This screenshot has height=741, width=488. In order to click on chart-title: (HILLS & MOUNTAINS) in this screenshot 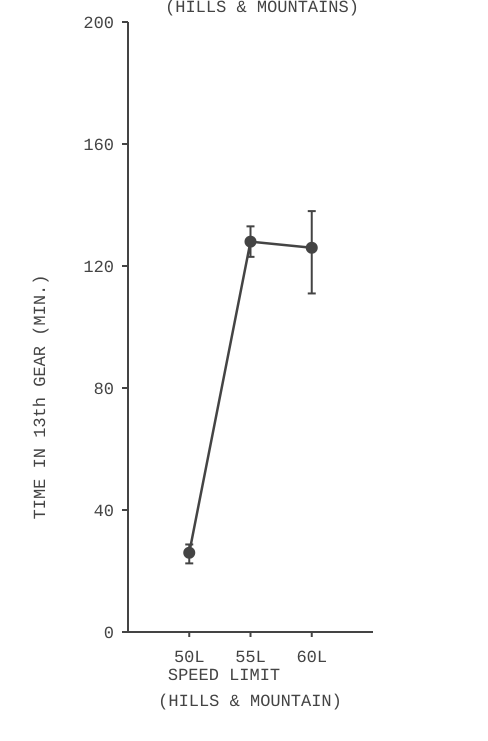, I will do `click(262, 9)`.